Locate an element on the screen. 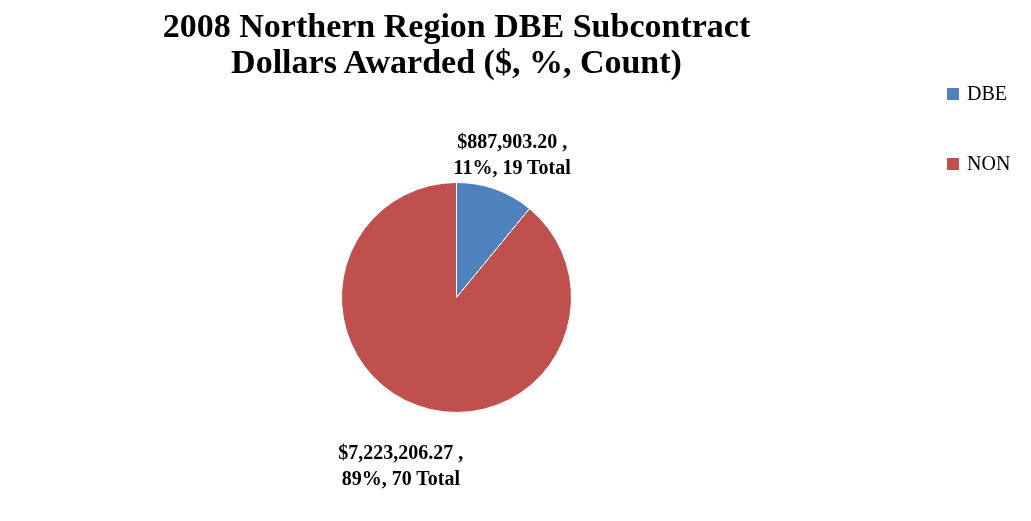 The image size is (1031, 521). chart-title: 2008 Northern Region DBE Subcontract Dollars Awarded ($, %, Count) is located at coordinates (456, 44).